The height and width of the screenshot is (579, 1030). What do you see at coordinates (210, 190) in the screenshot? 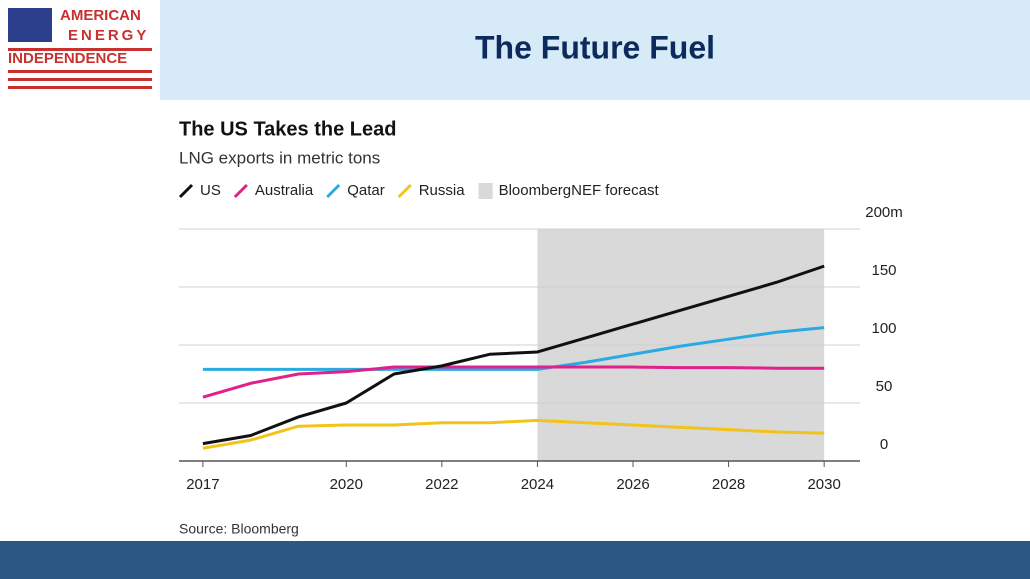
I see `legend-label: US` at bounding box center [210, 190].